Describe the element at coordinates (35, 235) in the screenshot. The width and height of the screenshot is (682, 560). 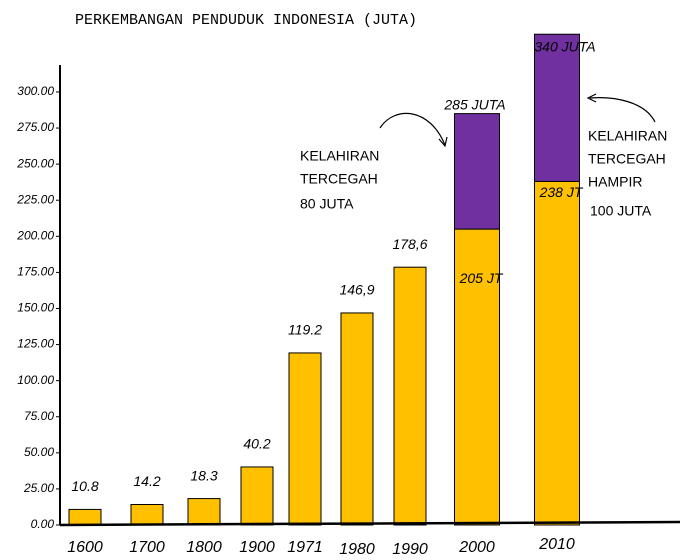
I see `y-tick-label: 200.00` at that location.